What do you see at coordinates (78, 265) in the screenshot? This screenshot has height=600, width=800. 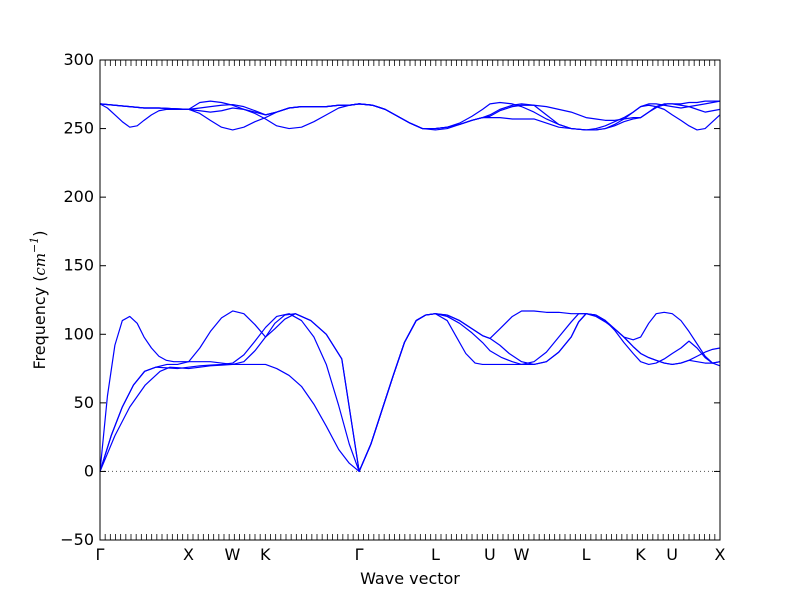 I see `y-tick-label: 150` at bounding box center [78, 265].